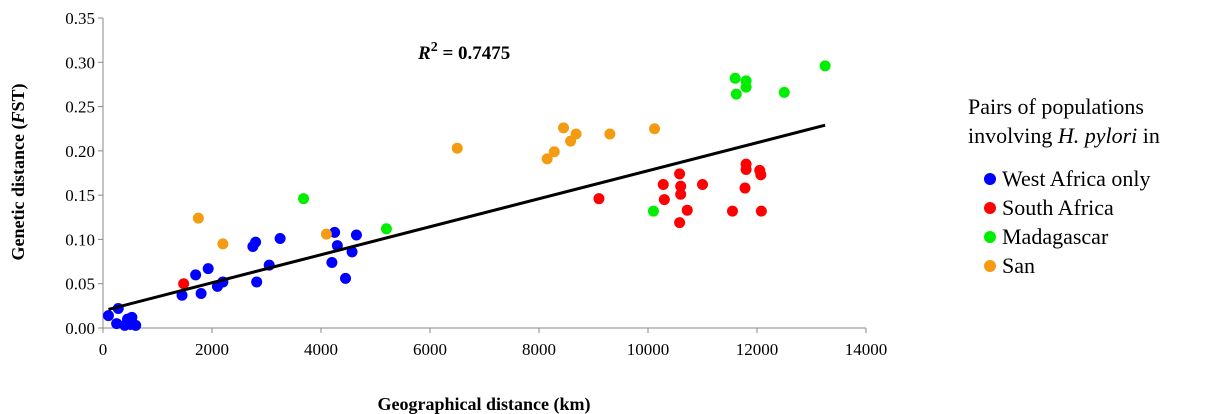 This screenshot has width=1226, height=414. I want to click on x-tick-label: 14000, so click(866, 349).